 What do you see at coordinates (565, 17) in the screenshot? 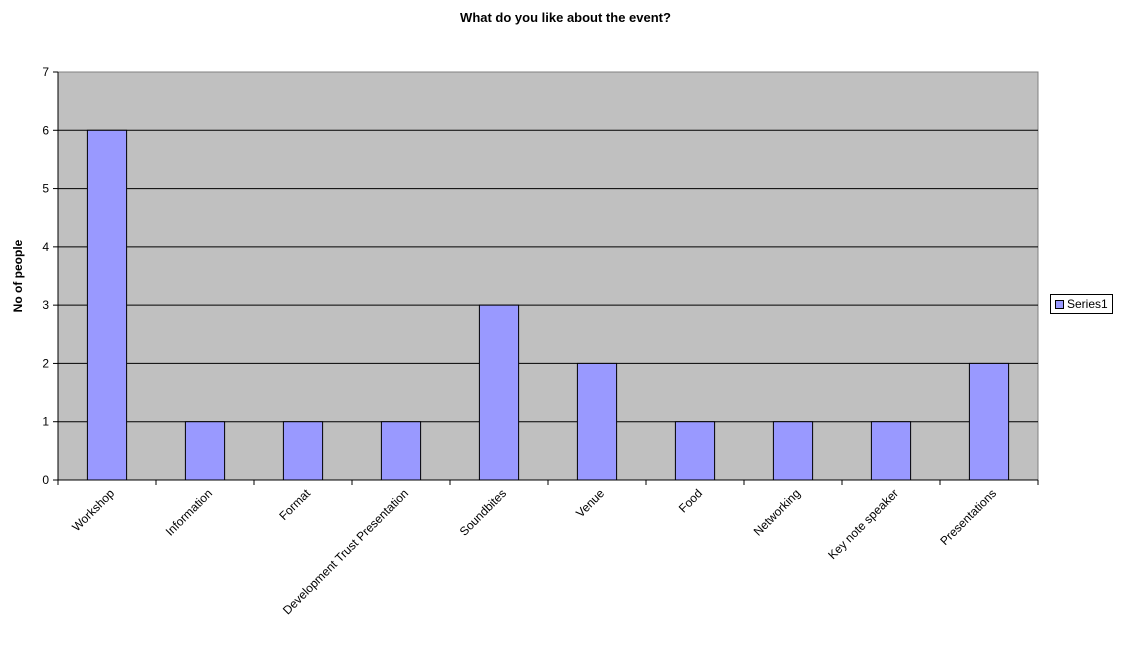
I see `chart-title: What do you like about the event?` at bounding box center [565, 17].